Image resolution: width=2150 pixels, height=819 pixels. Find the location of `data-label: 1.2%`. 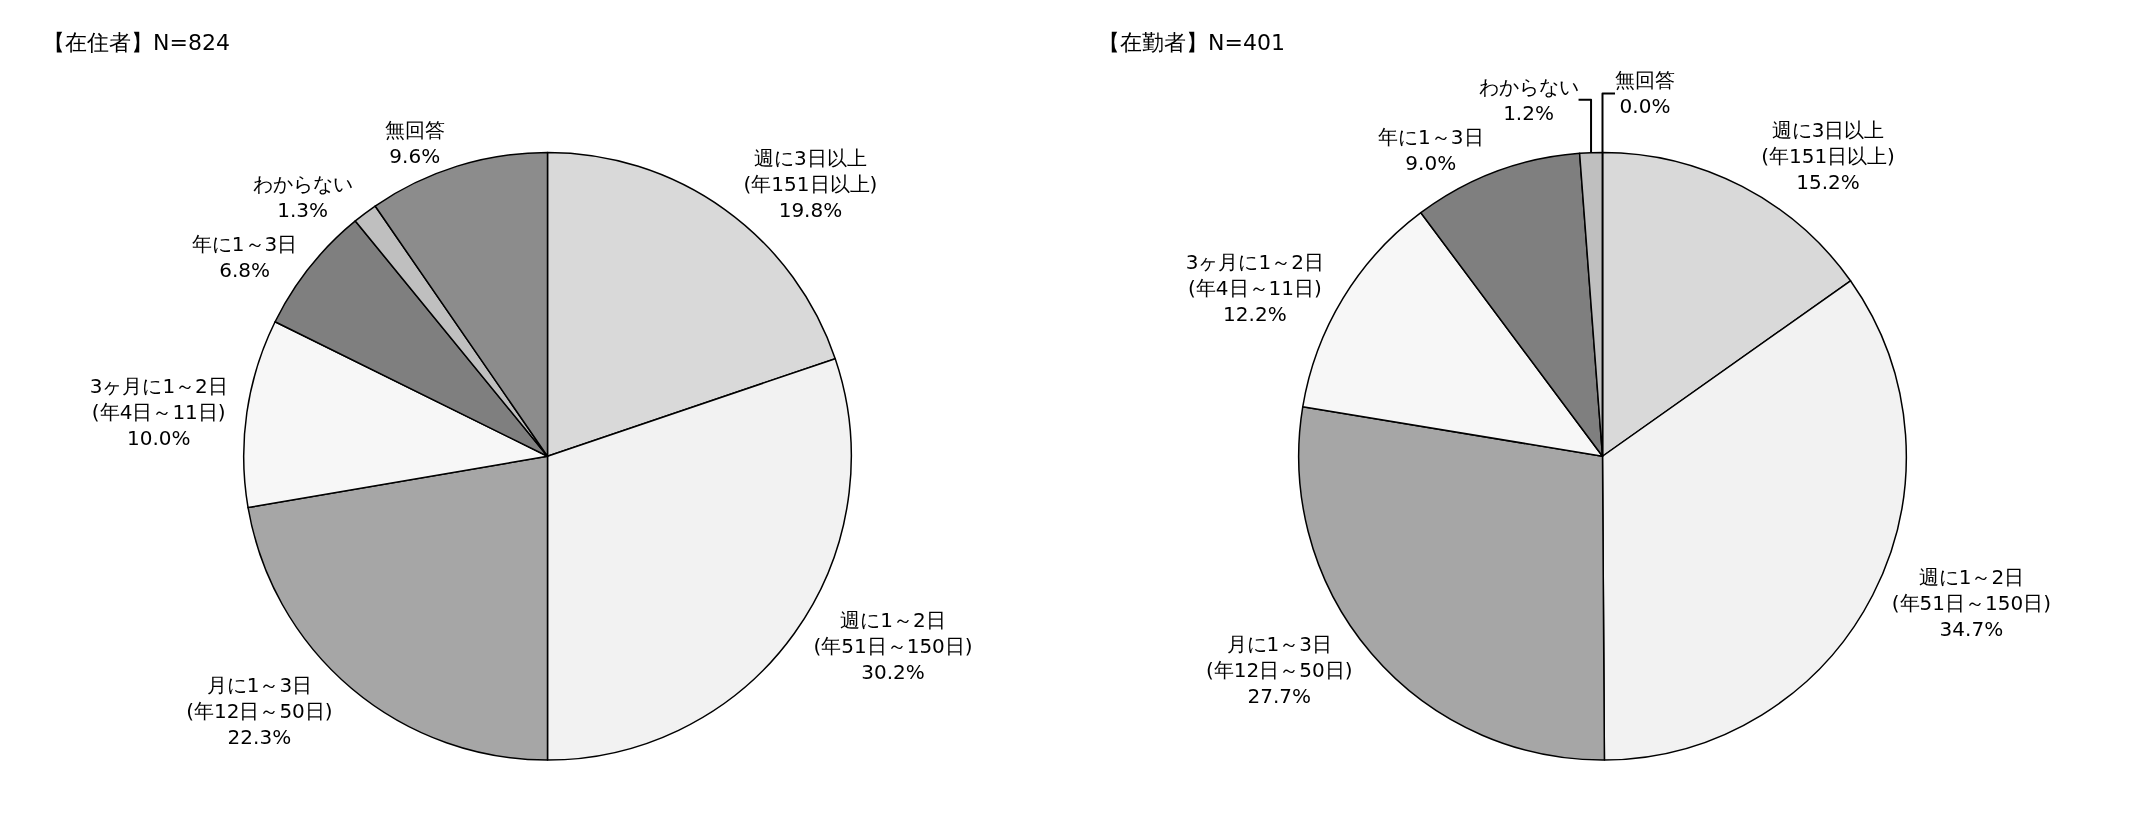

data-label: 1.2% is located at coordinates (1528, 112).